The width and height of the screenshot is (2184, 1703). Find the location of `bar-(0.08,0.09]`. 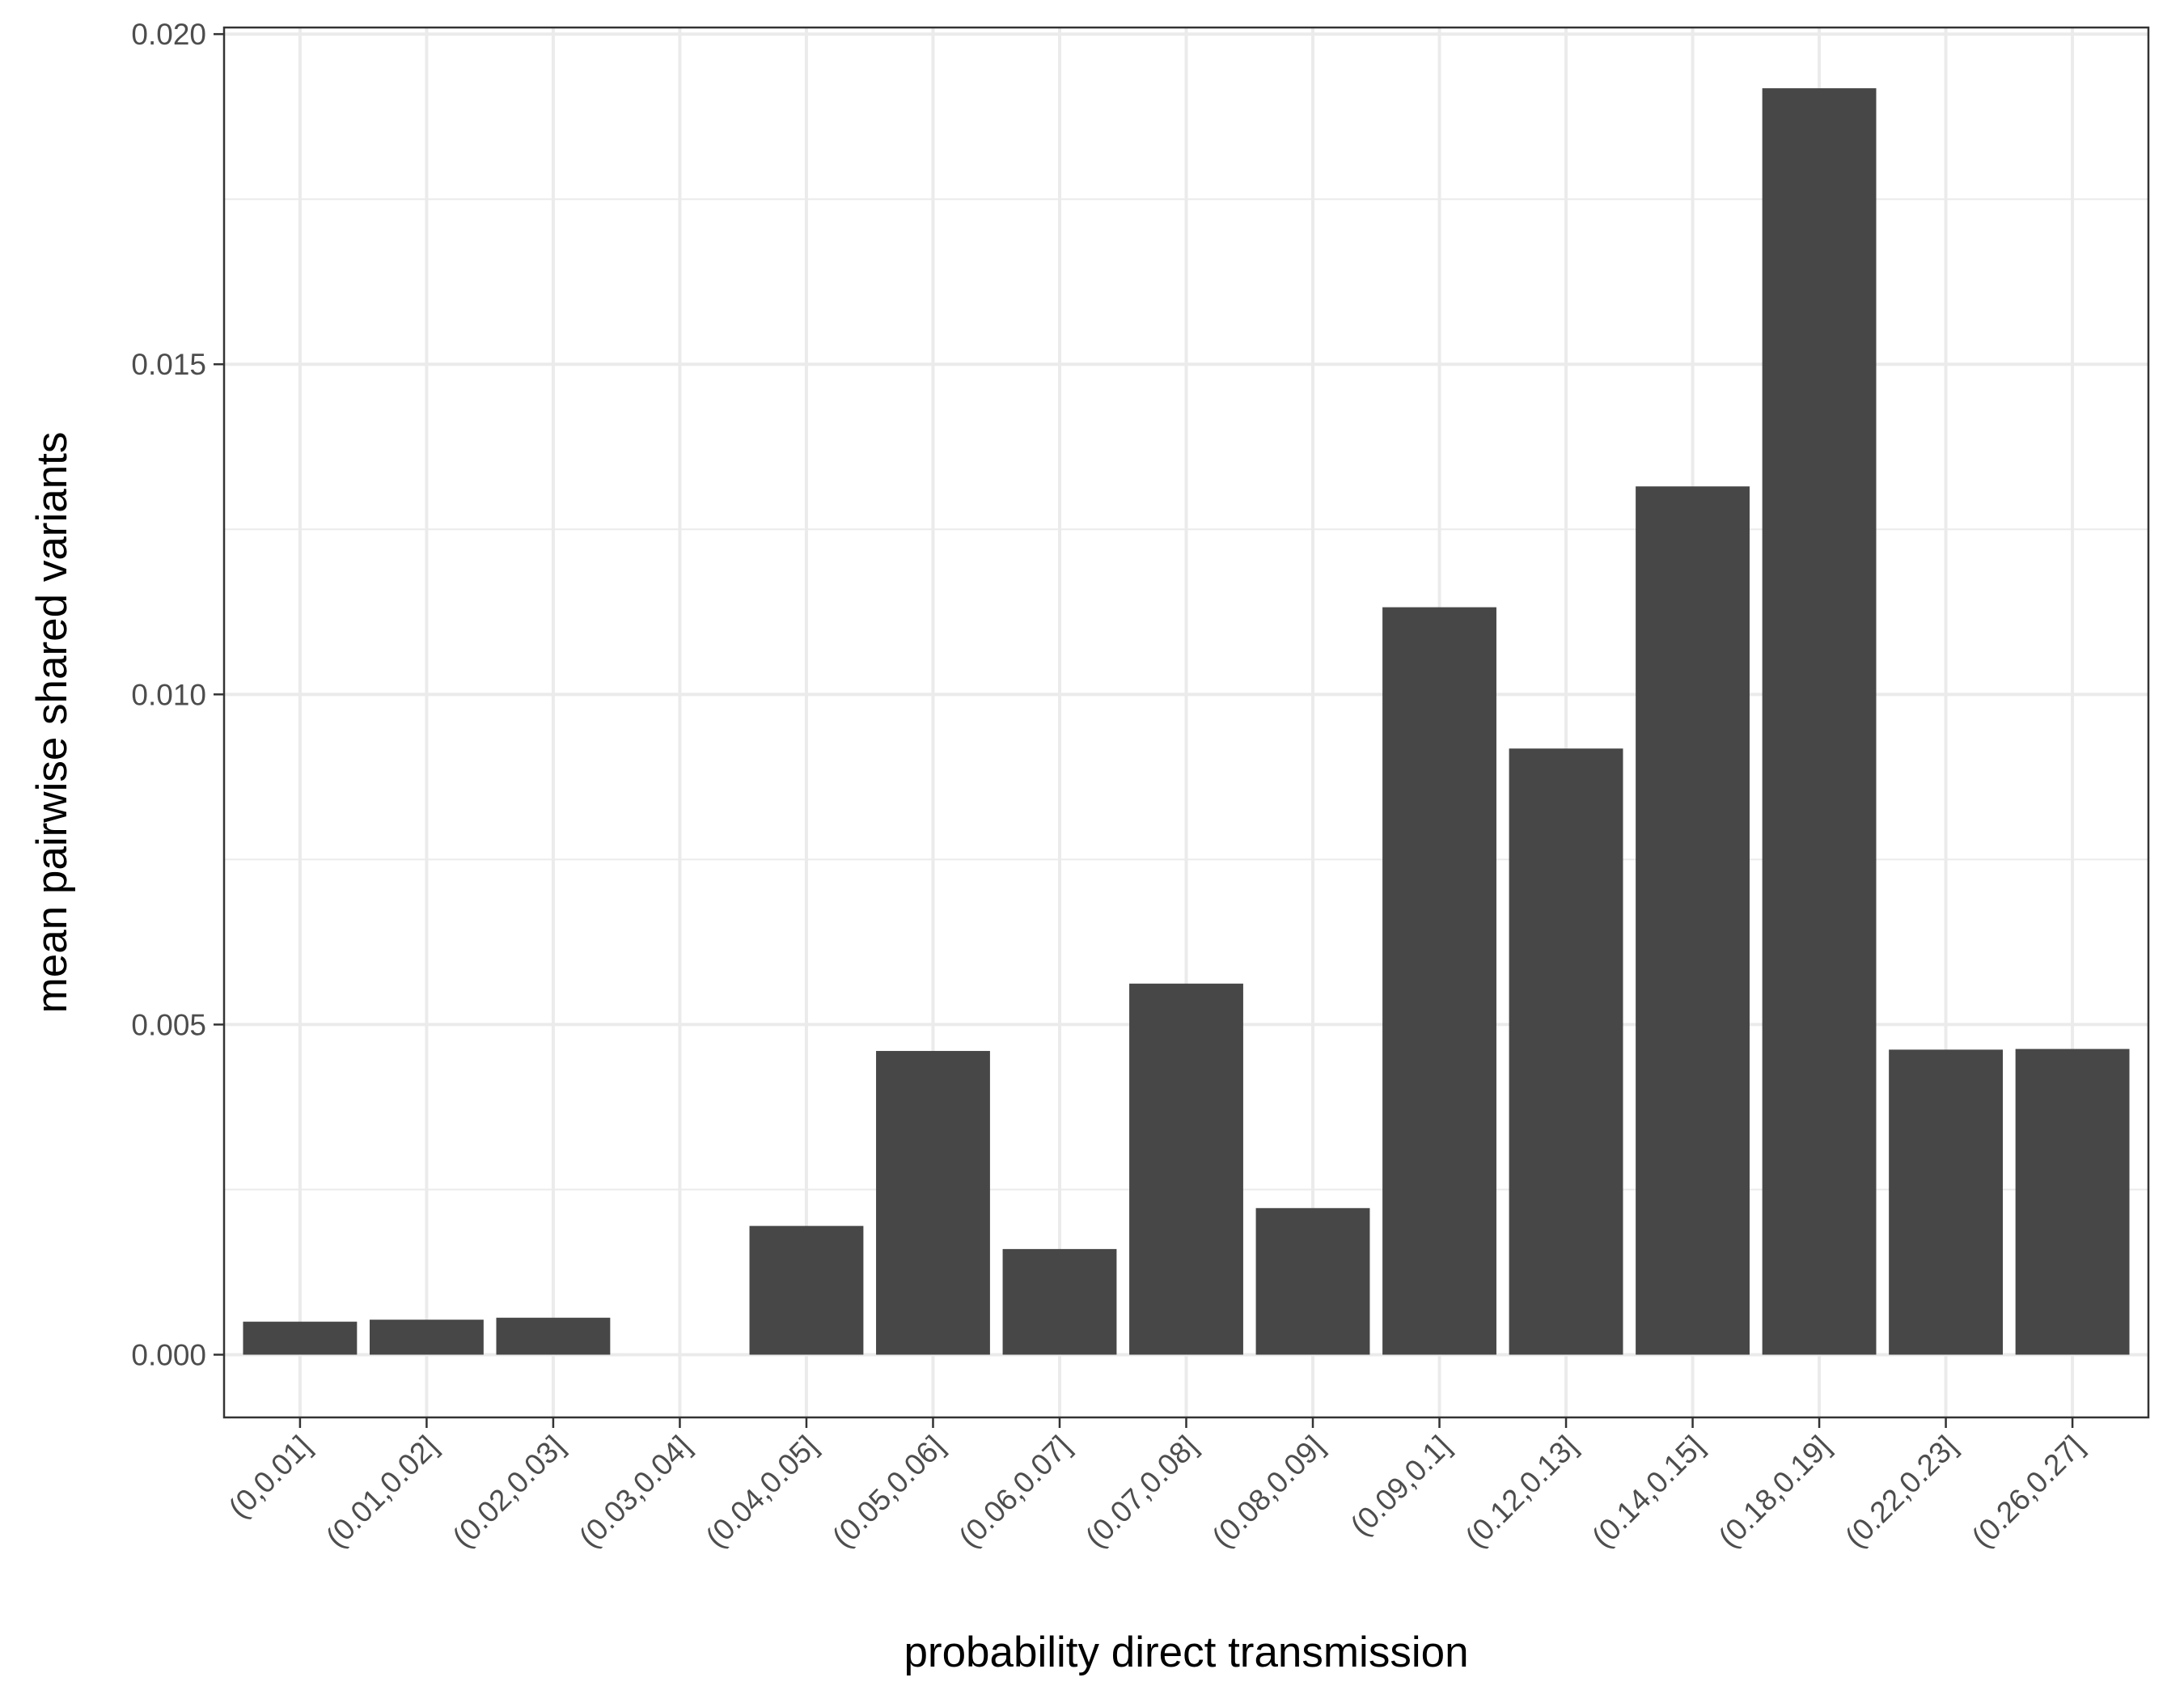

bar-(0.08,0.09] is located at coordinates (1313, 1281).